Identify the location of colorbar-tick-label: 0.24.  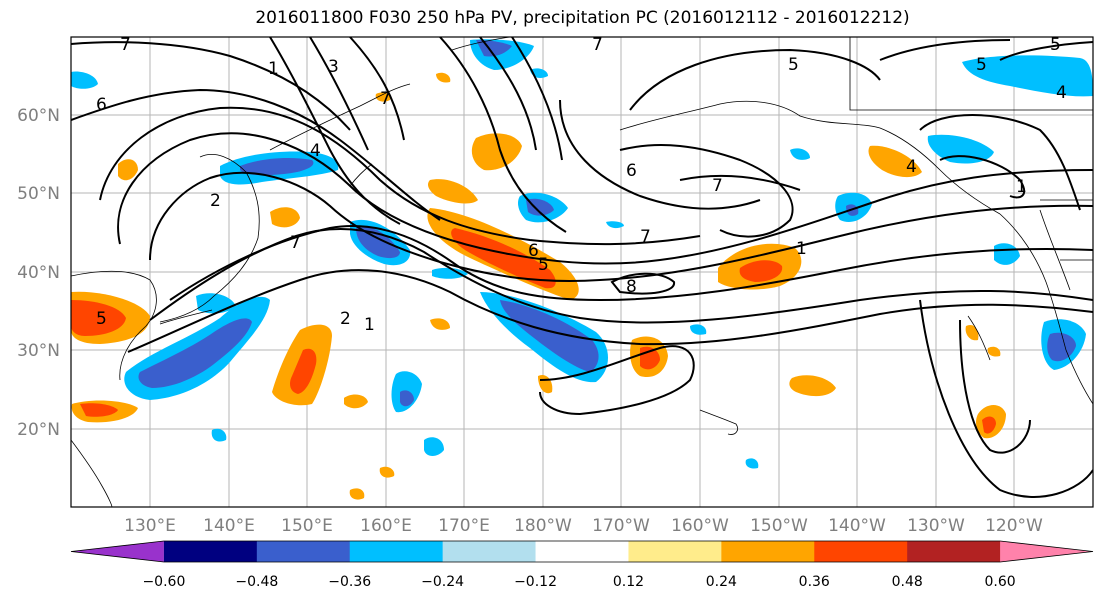
(721, 582).